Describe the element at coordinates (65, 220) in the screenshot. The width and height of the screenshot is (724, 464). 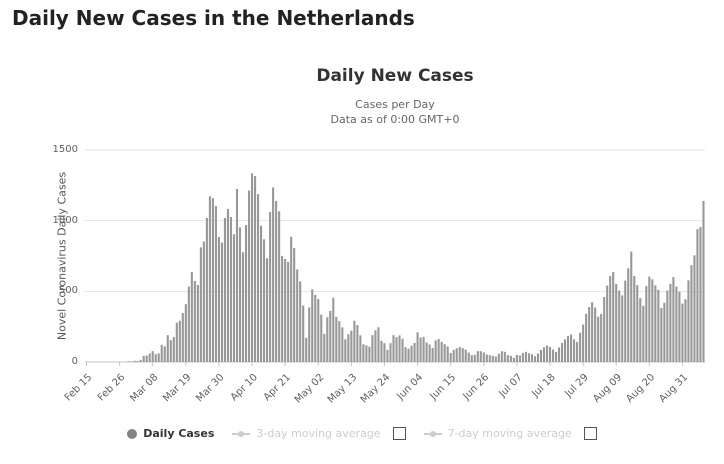
I see `y-tick-label: 1000` at that location.